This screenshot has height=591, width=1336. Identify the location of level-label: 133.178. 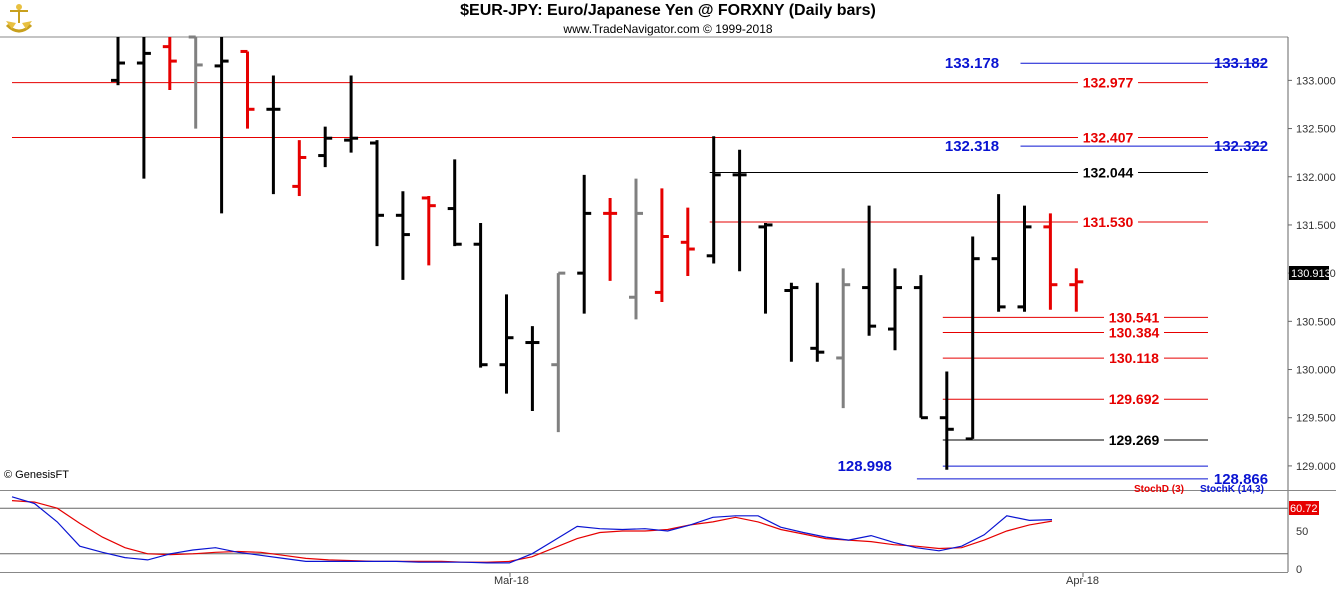
(972, 63).